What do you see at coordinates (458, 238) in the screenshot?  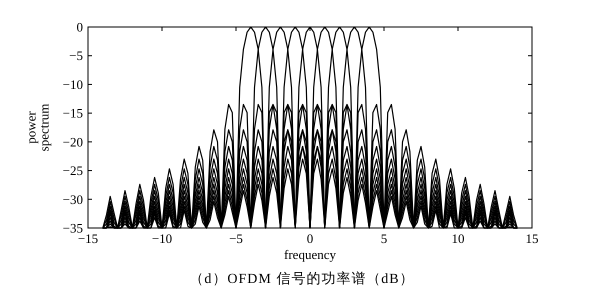 I see `x-tick-label: 10` at bounding box center [458, 238].